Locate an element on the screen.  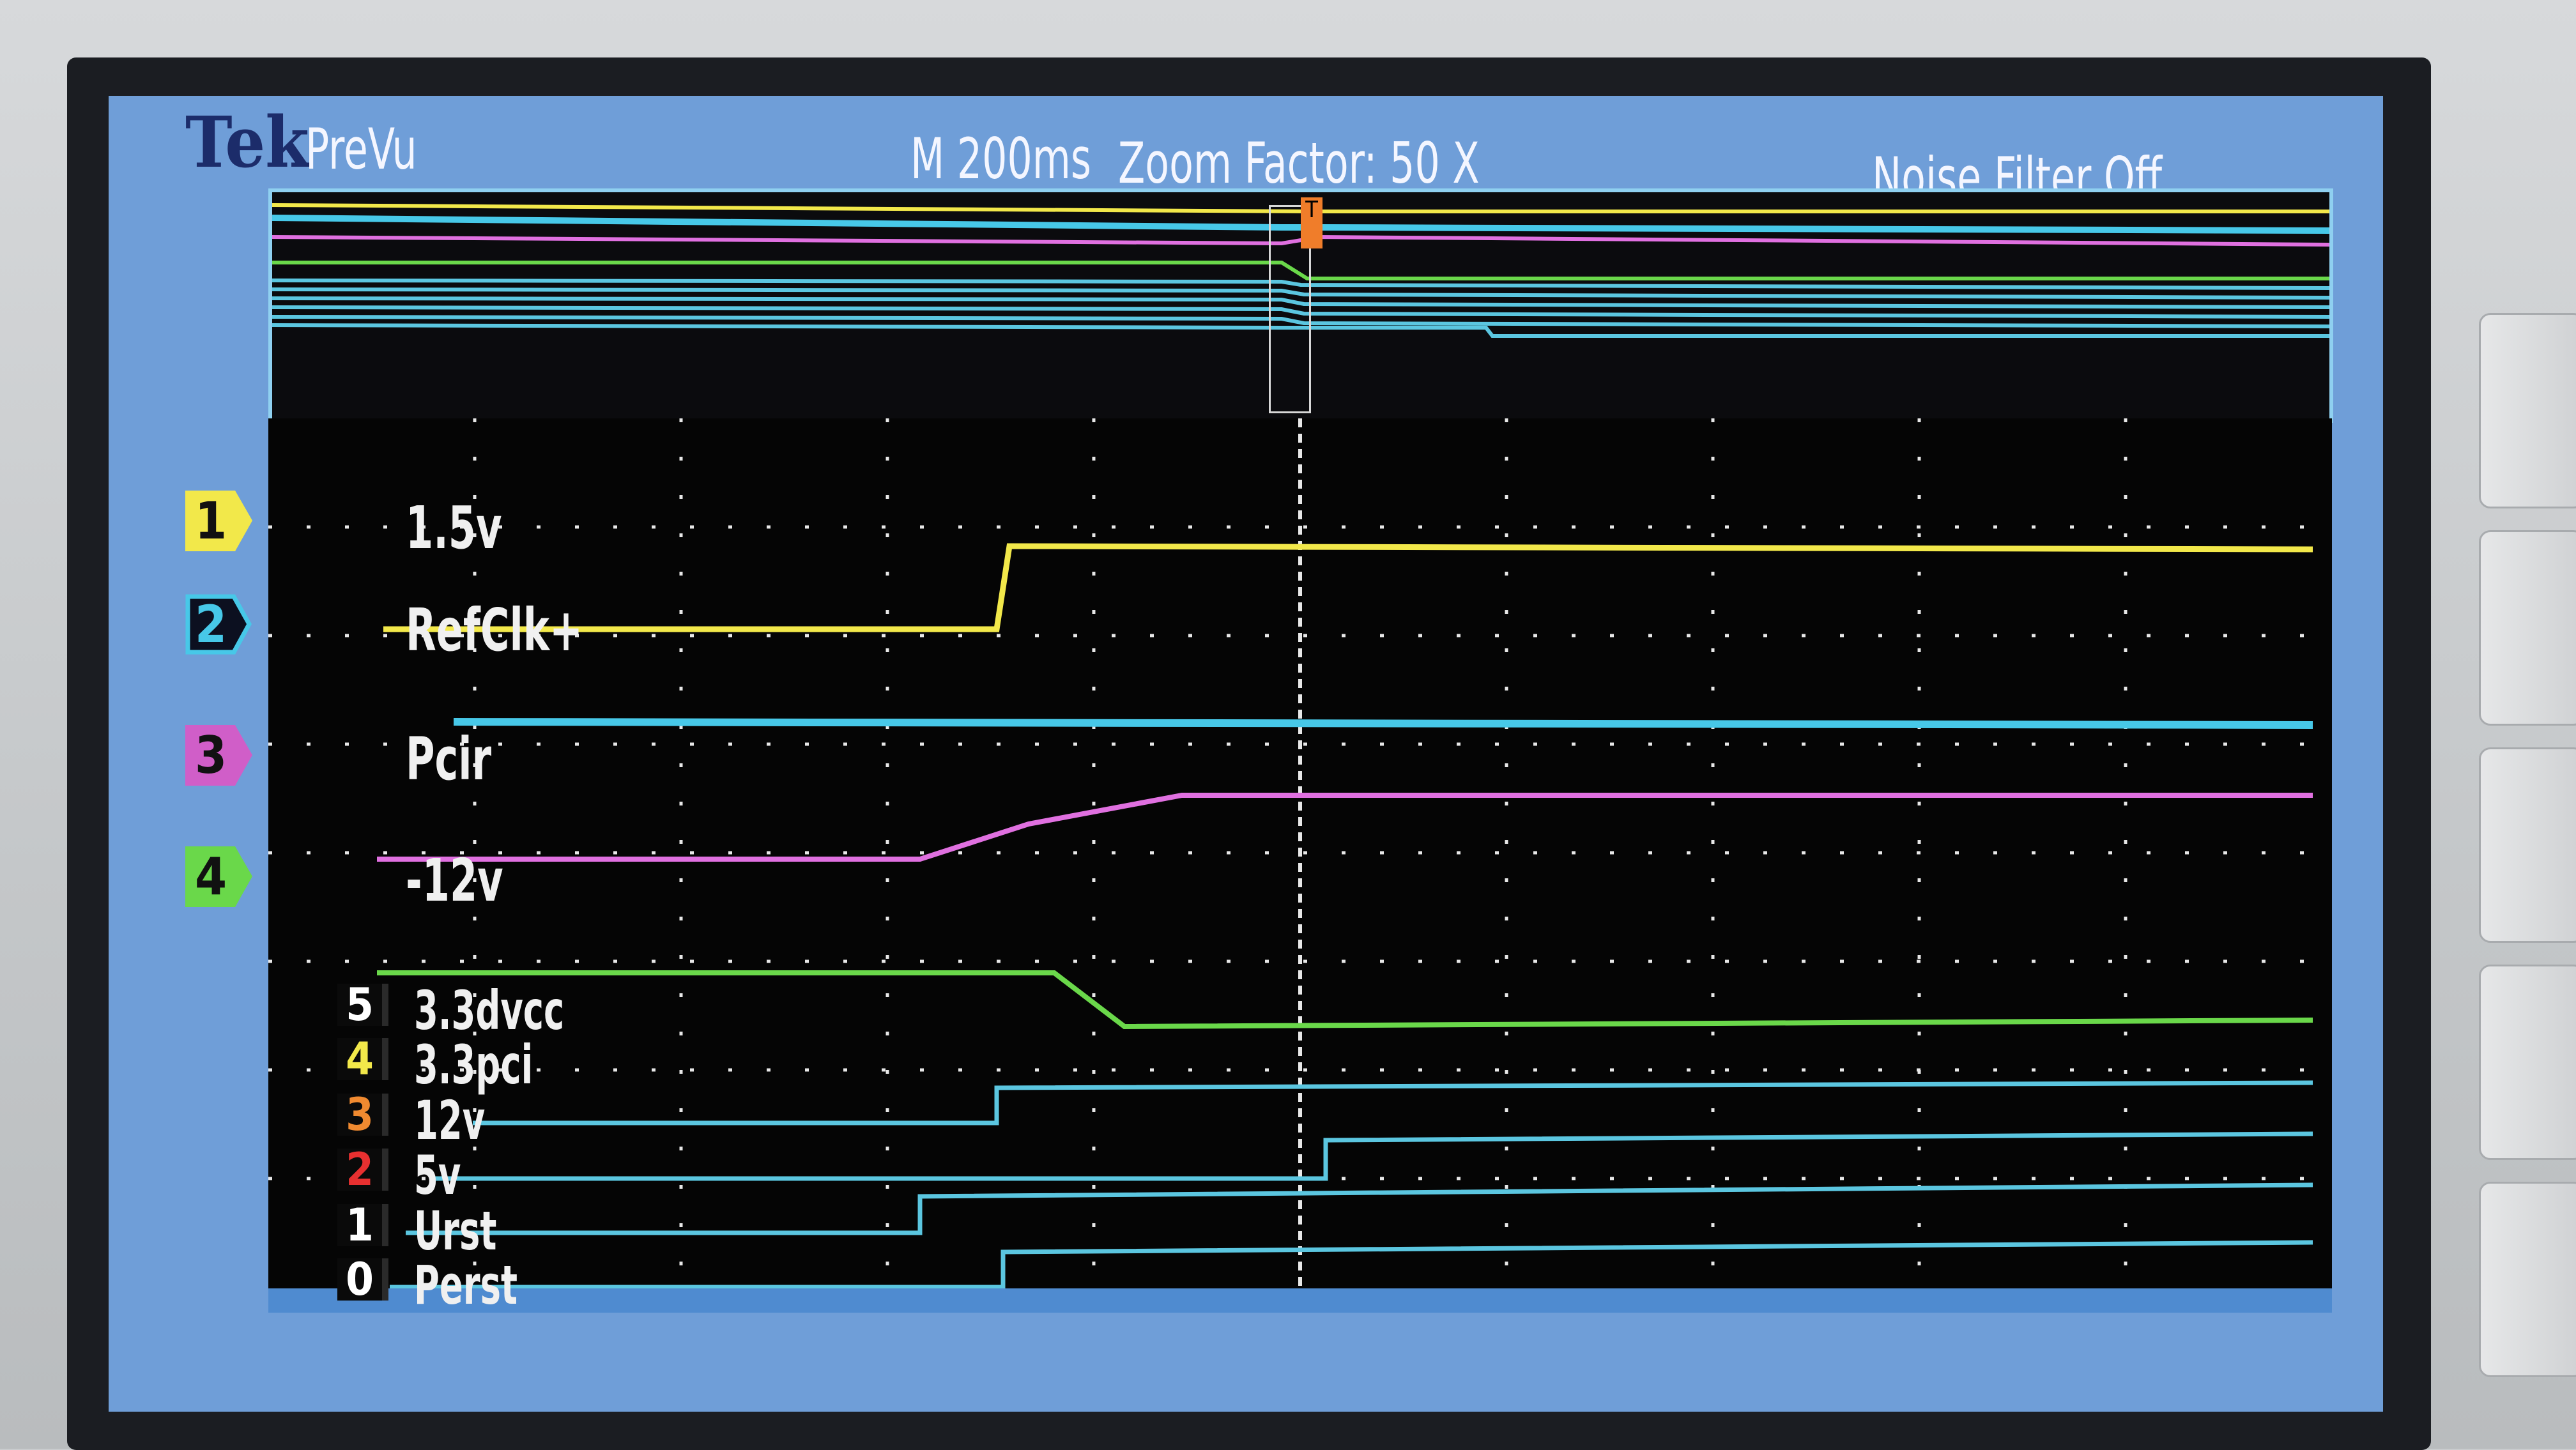
overview-trace-d0 is located at coordinates (1300, 330).